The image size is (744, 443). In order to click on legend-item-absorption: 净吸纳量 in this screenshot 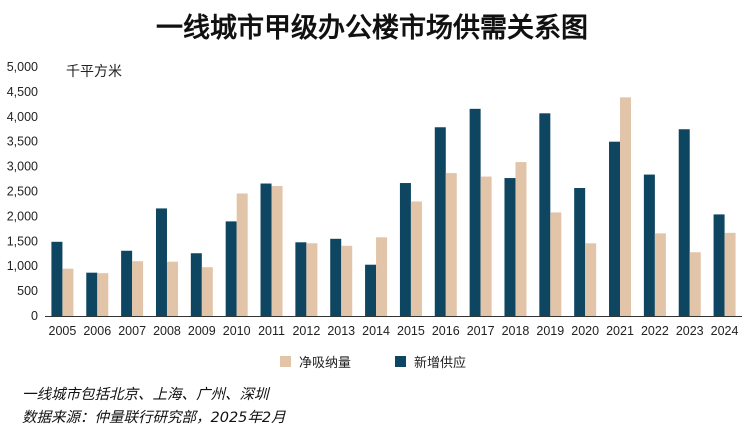, I will do `click(315, 361)`.